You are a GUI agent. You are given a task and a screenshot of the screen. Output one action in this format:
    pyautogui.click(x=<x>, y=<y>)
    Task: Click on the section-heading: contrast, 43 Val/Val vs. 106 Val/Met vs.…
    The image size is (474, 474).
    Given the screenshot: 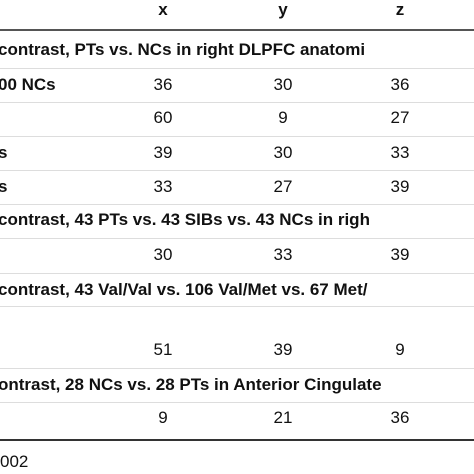 What is the action you would take?
    pyautogui.click(x=184, y=289)
    